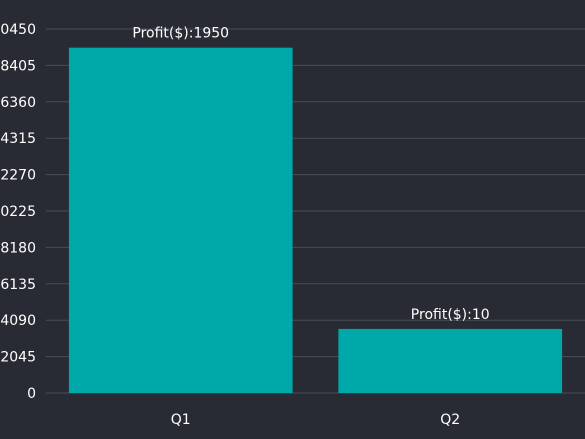 The width and height of the screenshot is (585, 439). What do you see at coordinates (450, 315) in the screenshot?
I see `data-label: Profit($):10` at bounding box center [450, 315].